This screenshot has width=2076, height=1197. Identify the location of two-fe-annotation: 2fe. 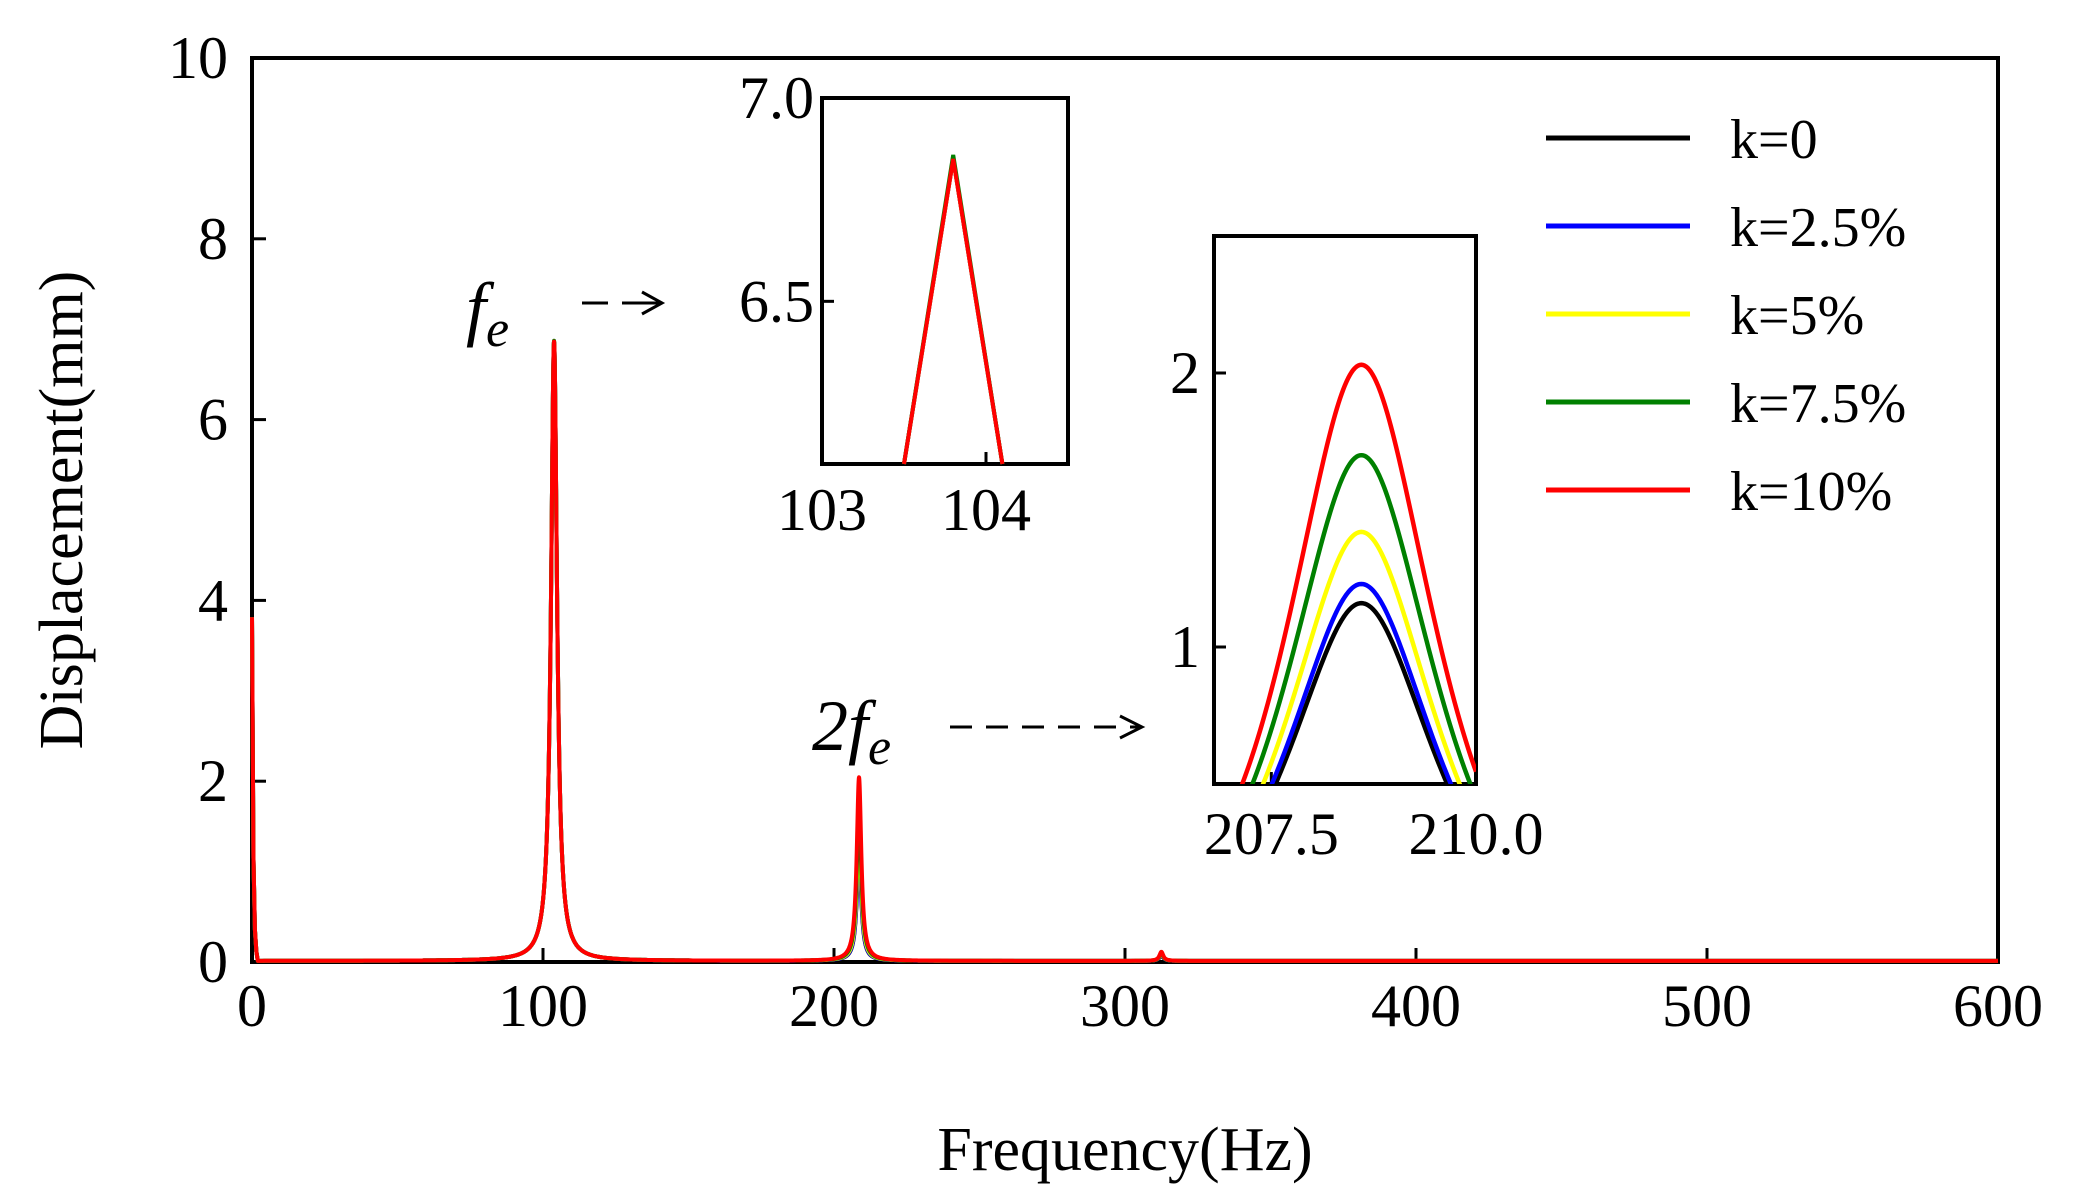
(851, 731).